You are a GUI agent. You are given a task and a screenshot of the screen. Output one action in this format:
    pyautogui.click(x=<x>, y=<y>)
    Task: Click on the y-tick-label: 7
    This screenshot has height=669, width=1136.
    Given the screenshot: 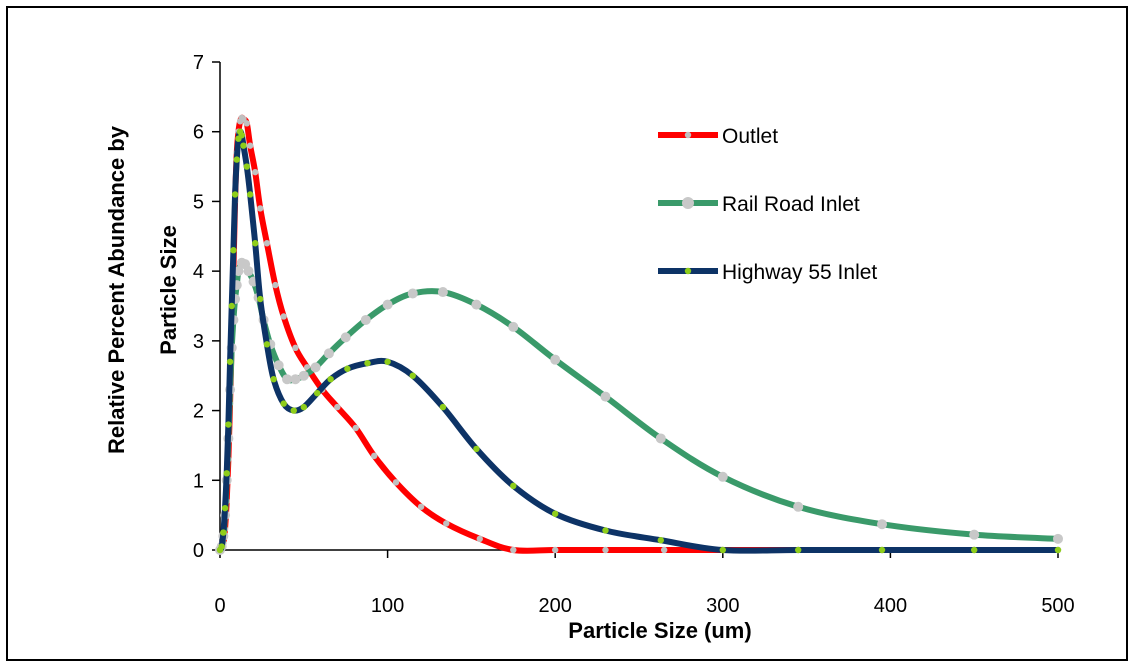 What is the action you would take?
    pyautogui.click(x=198, y=63)
    